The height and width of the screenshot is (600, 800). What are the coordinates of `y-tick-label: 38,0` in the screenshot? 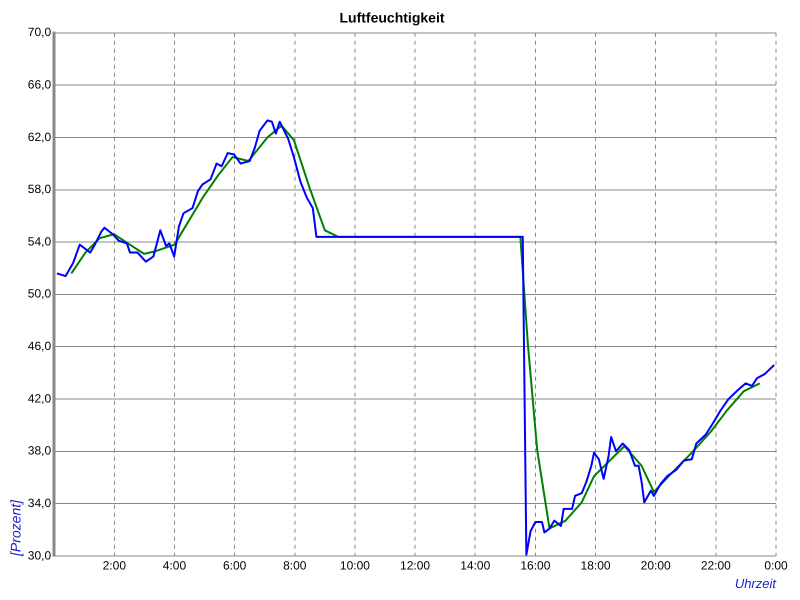 It's located at (40, 451).